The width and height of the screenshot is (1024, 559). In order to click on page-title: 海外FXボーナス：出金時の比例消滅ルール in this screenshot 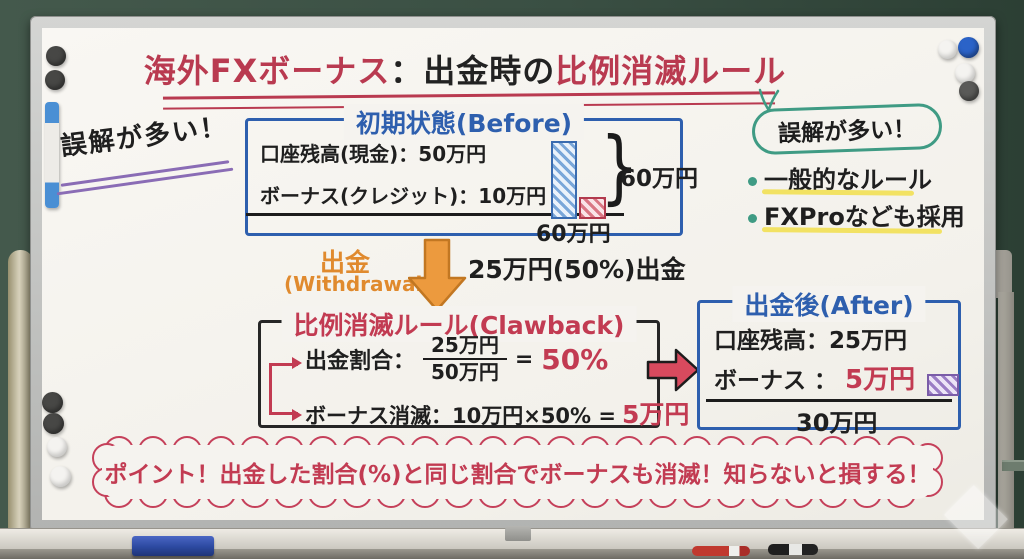, I will do `click(465, 69)`.